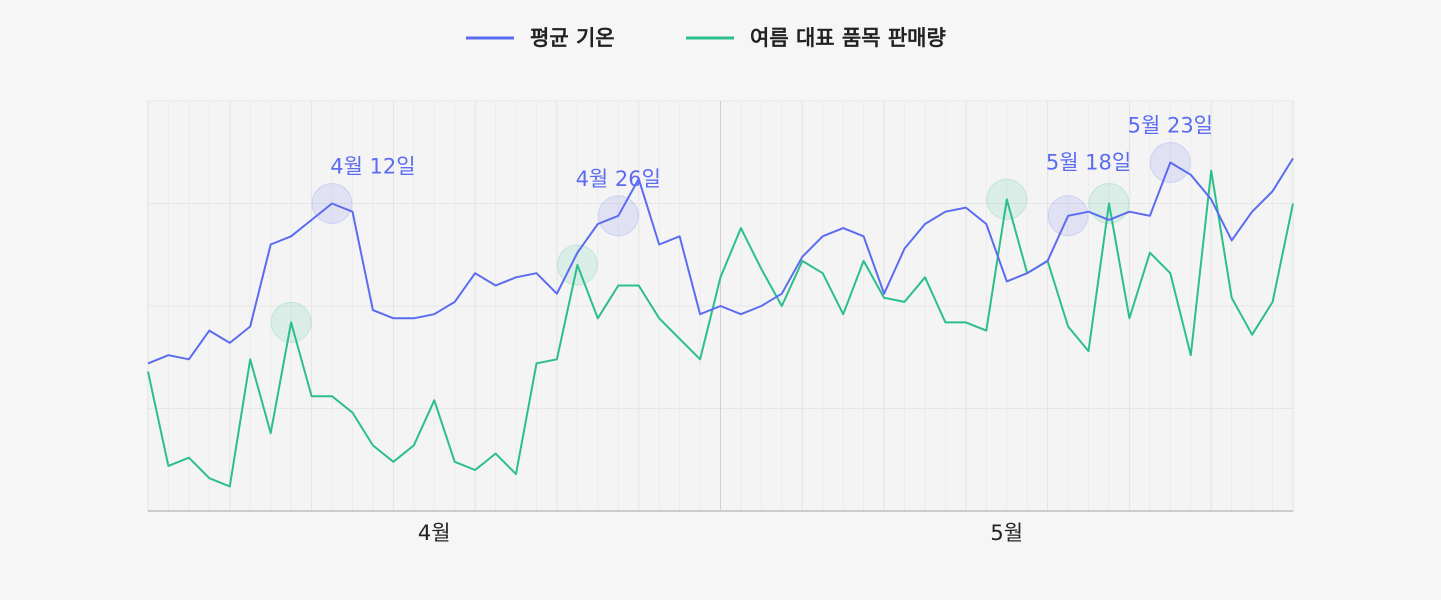 The image size is (1441, 600). Describe the element at coordinates (1088, 162) in the screenshot. I see `annotation-label: 5월 18일` at that location.